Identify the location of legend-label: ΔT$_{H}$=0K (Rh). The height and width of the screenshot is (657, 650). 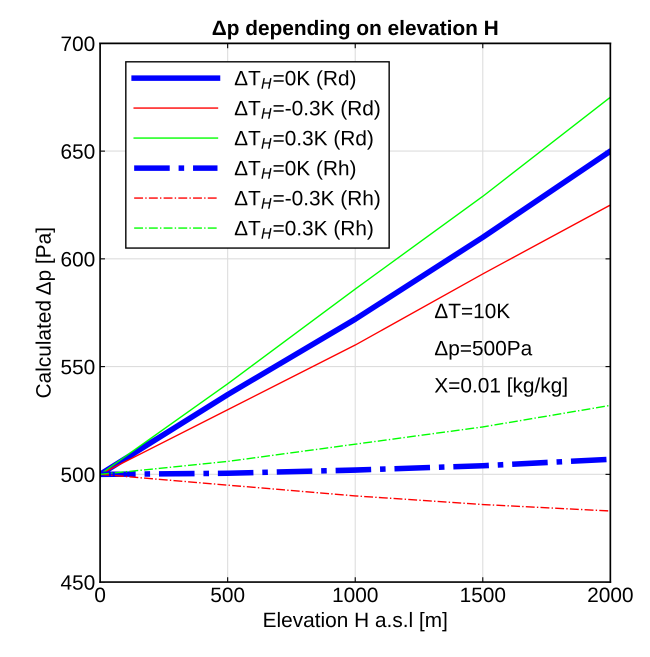
(295, 170).